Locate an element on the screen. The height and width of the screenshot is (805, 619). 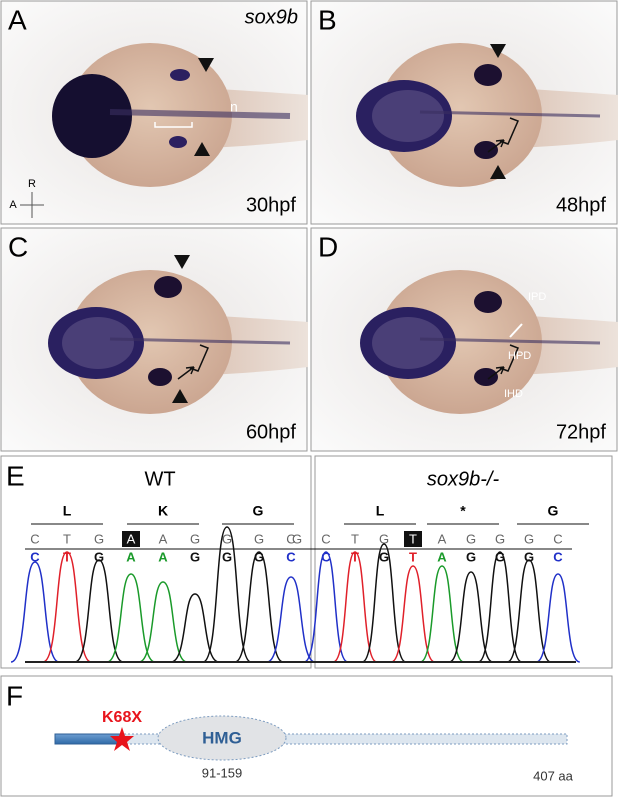
structure-label: n is located at coordinates (234, 107).